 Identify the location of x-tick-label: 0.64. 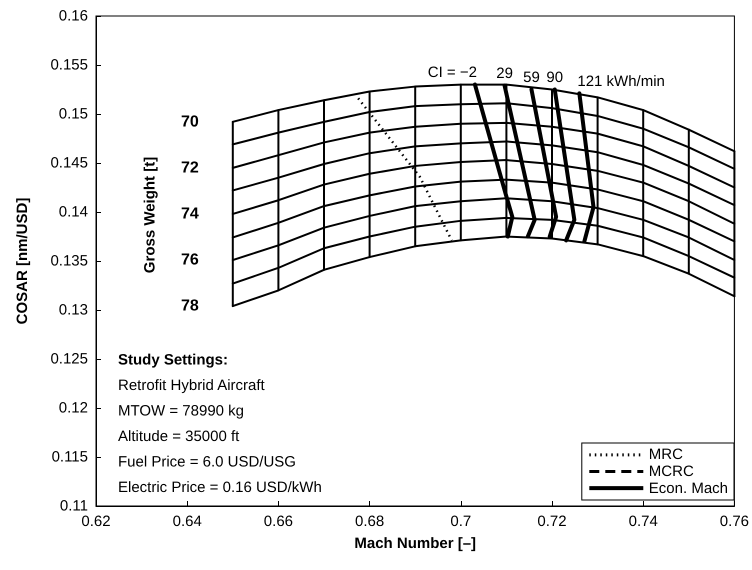
(187, 521).